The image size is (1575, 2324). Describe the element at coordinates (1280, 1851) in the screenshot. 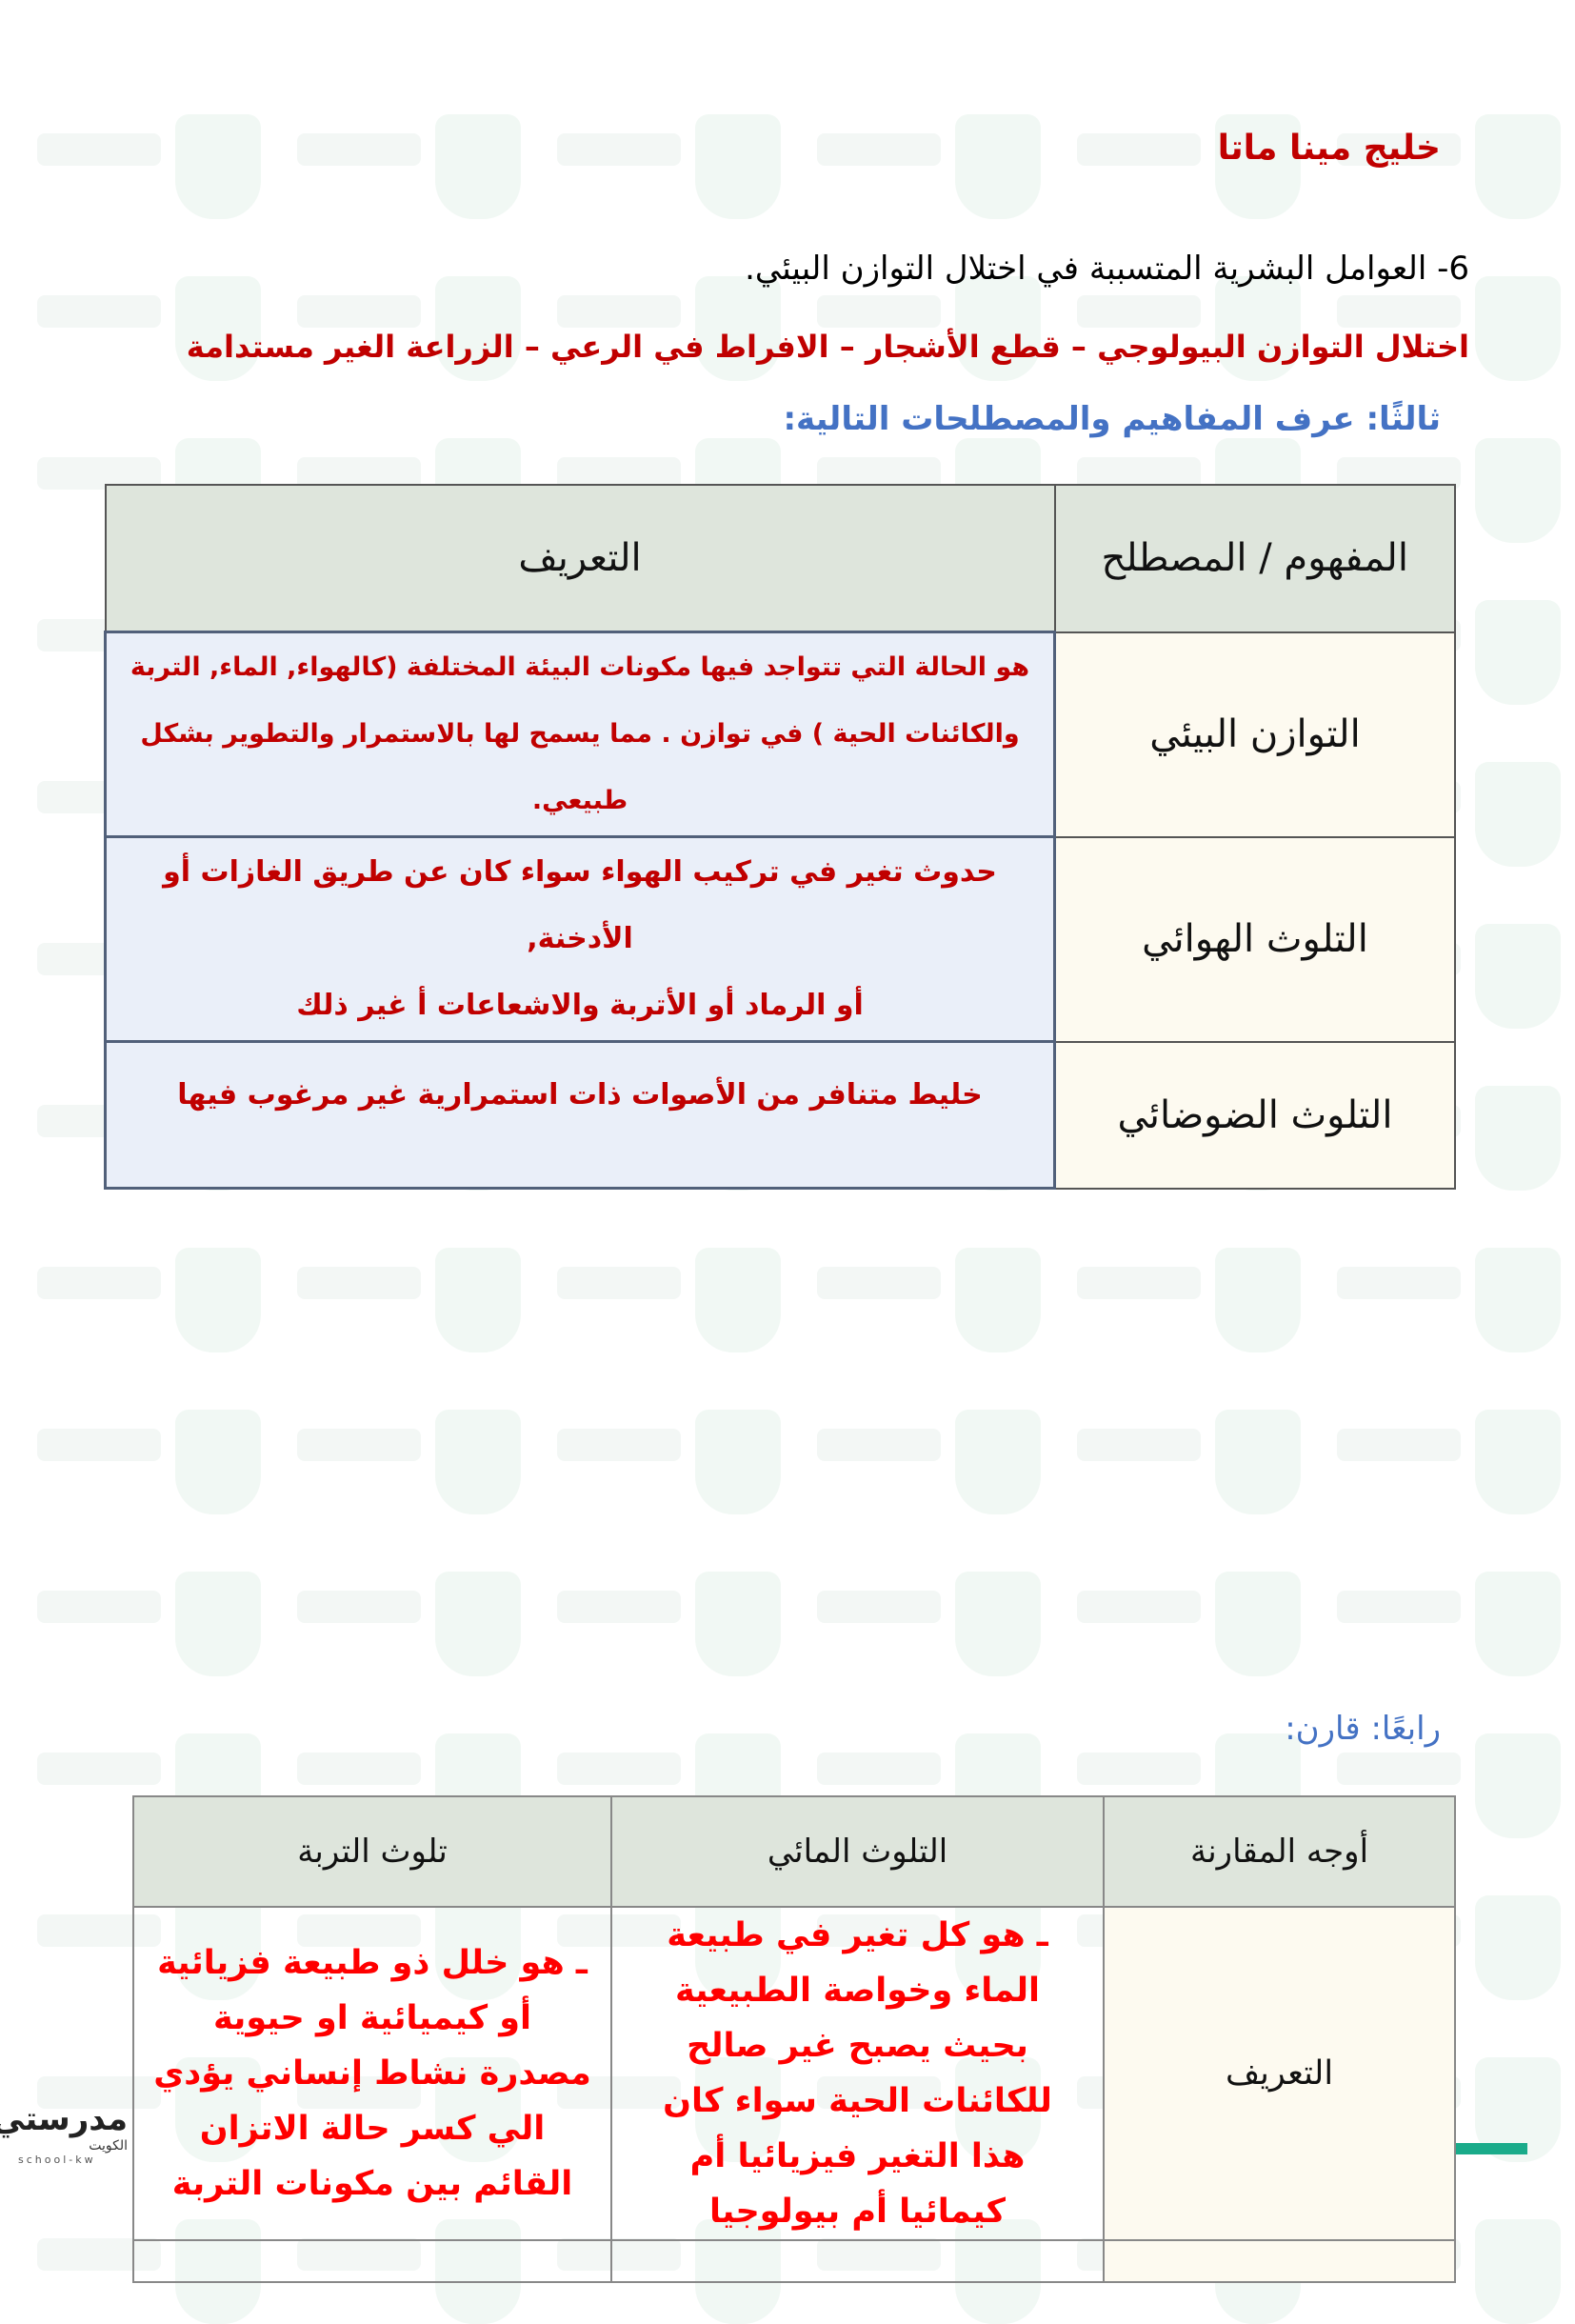

I see `header-aspect: أوجه المقارنة` at that location.